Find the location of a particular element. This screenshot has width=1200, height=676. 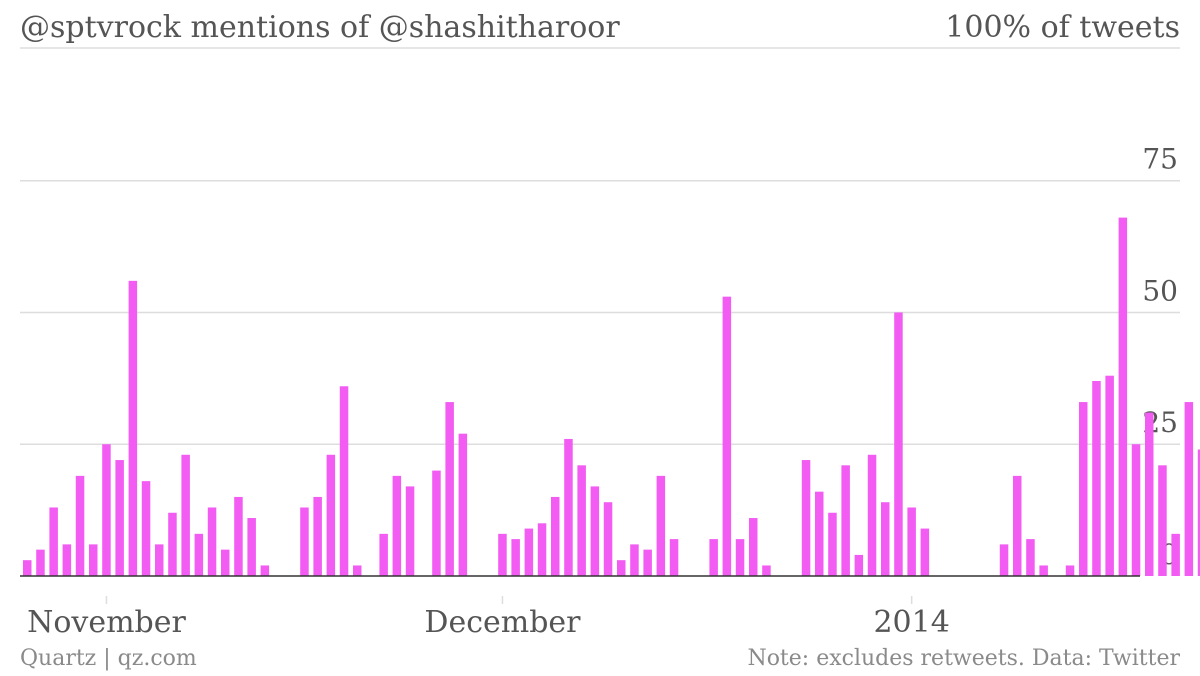

chart-title: @sptvrock mentions of @shashitharoor is located at coordinates (320, 27).